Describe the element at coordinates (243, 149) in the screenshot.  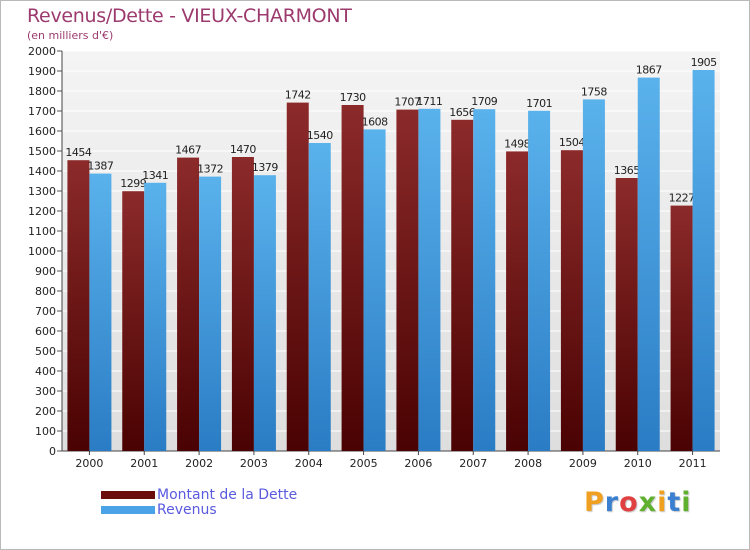
I see `data-label-dette: 1470` at that location.